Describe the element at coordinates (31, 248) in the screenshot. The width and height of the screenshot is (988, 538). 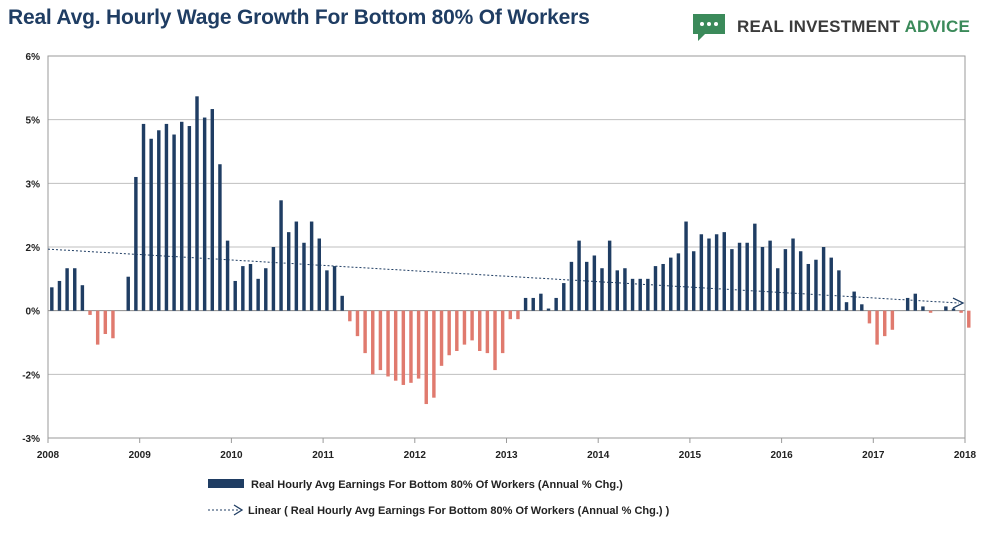
I see `y-axis-ticks: 6% 5% 3% 2% 0% -2% -3%` at that location.